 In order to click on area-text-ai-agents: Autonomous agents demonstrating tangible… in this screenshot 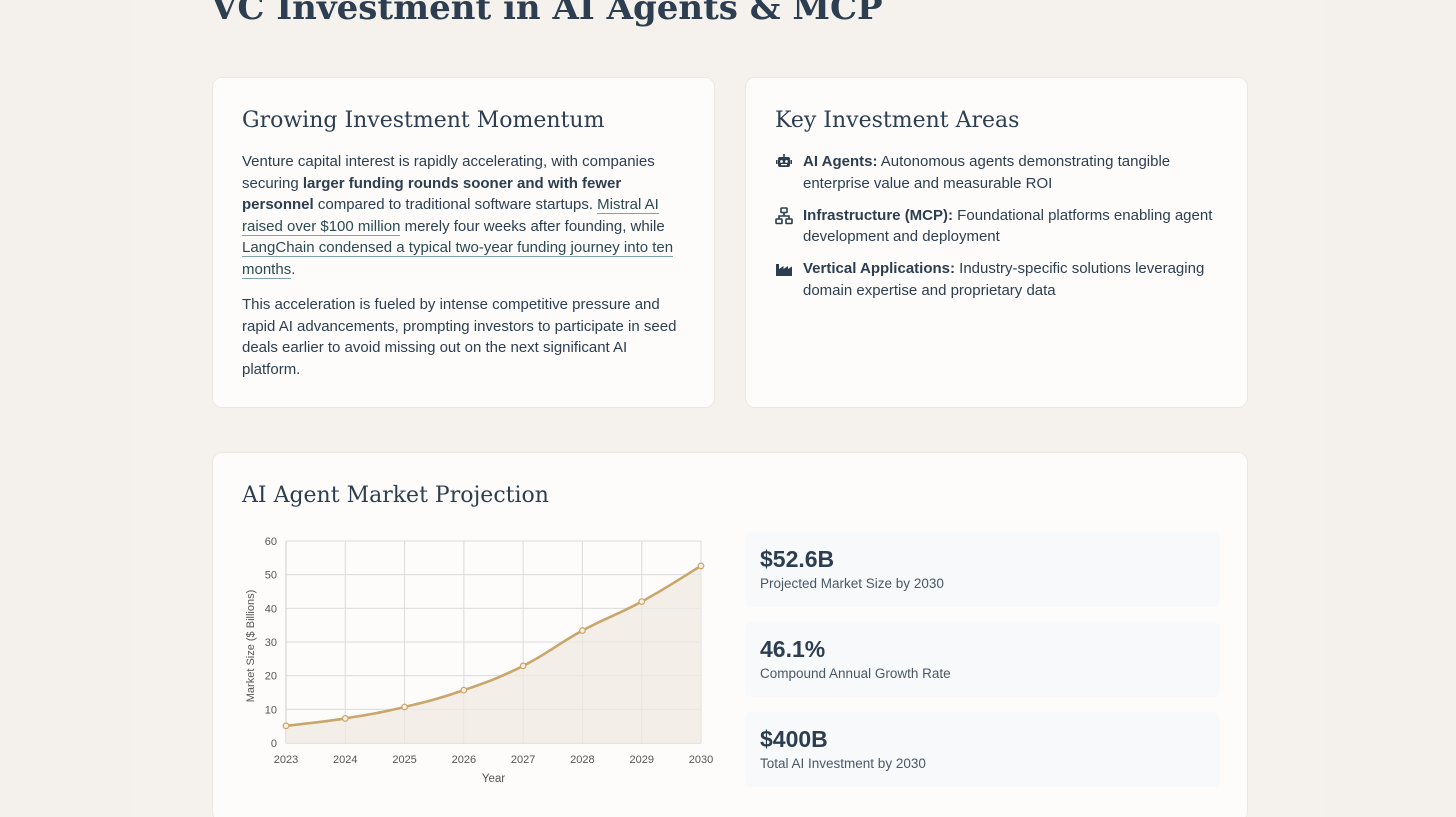, I will do `click(987, 172)`.